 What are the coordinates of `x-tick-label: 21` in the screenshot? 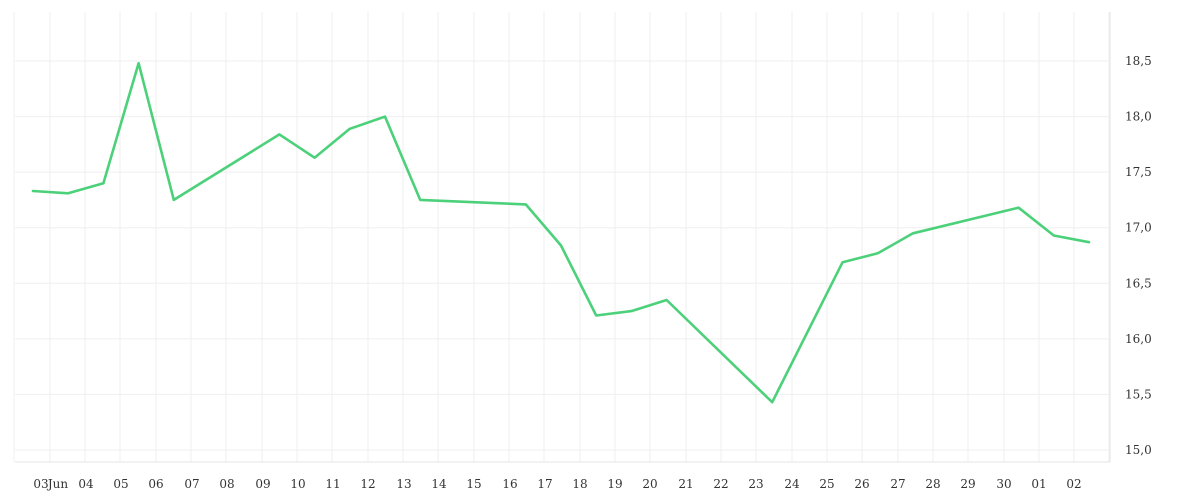 It's located at (685, 484).